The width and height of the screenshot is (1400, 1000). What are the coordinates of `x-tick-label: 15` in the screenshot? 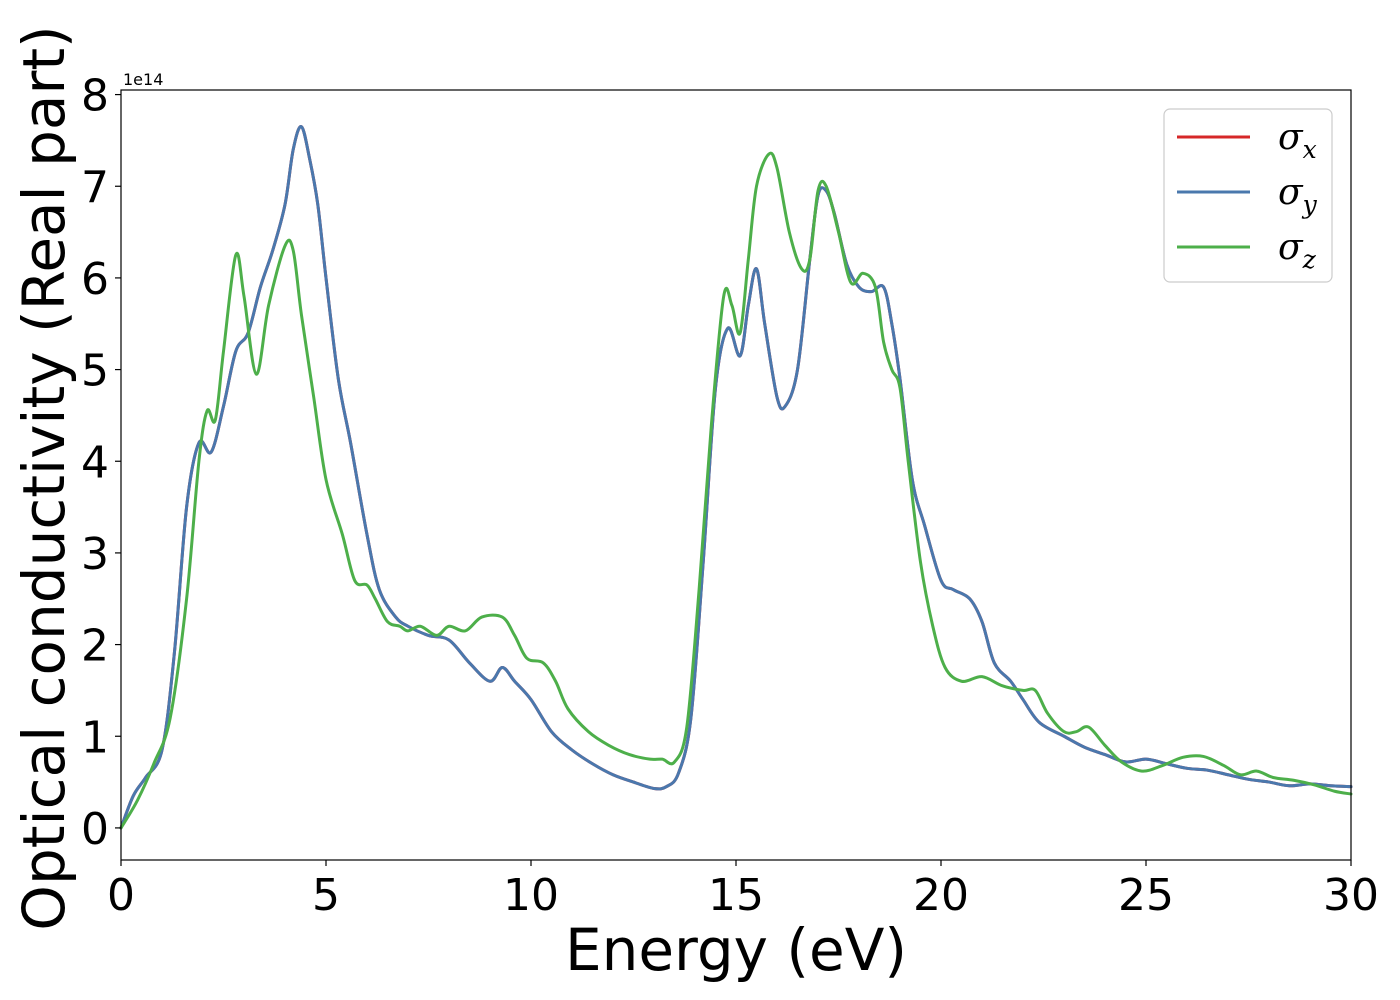 It's located at (736, 895).